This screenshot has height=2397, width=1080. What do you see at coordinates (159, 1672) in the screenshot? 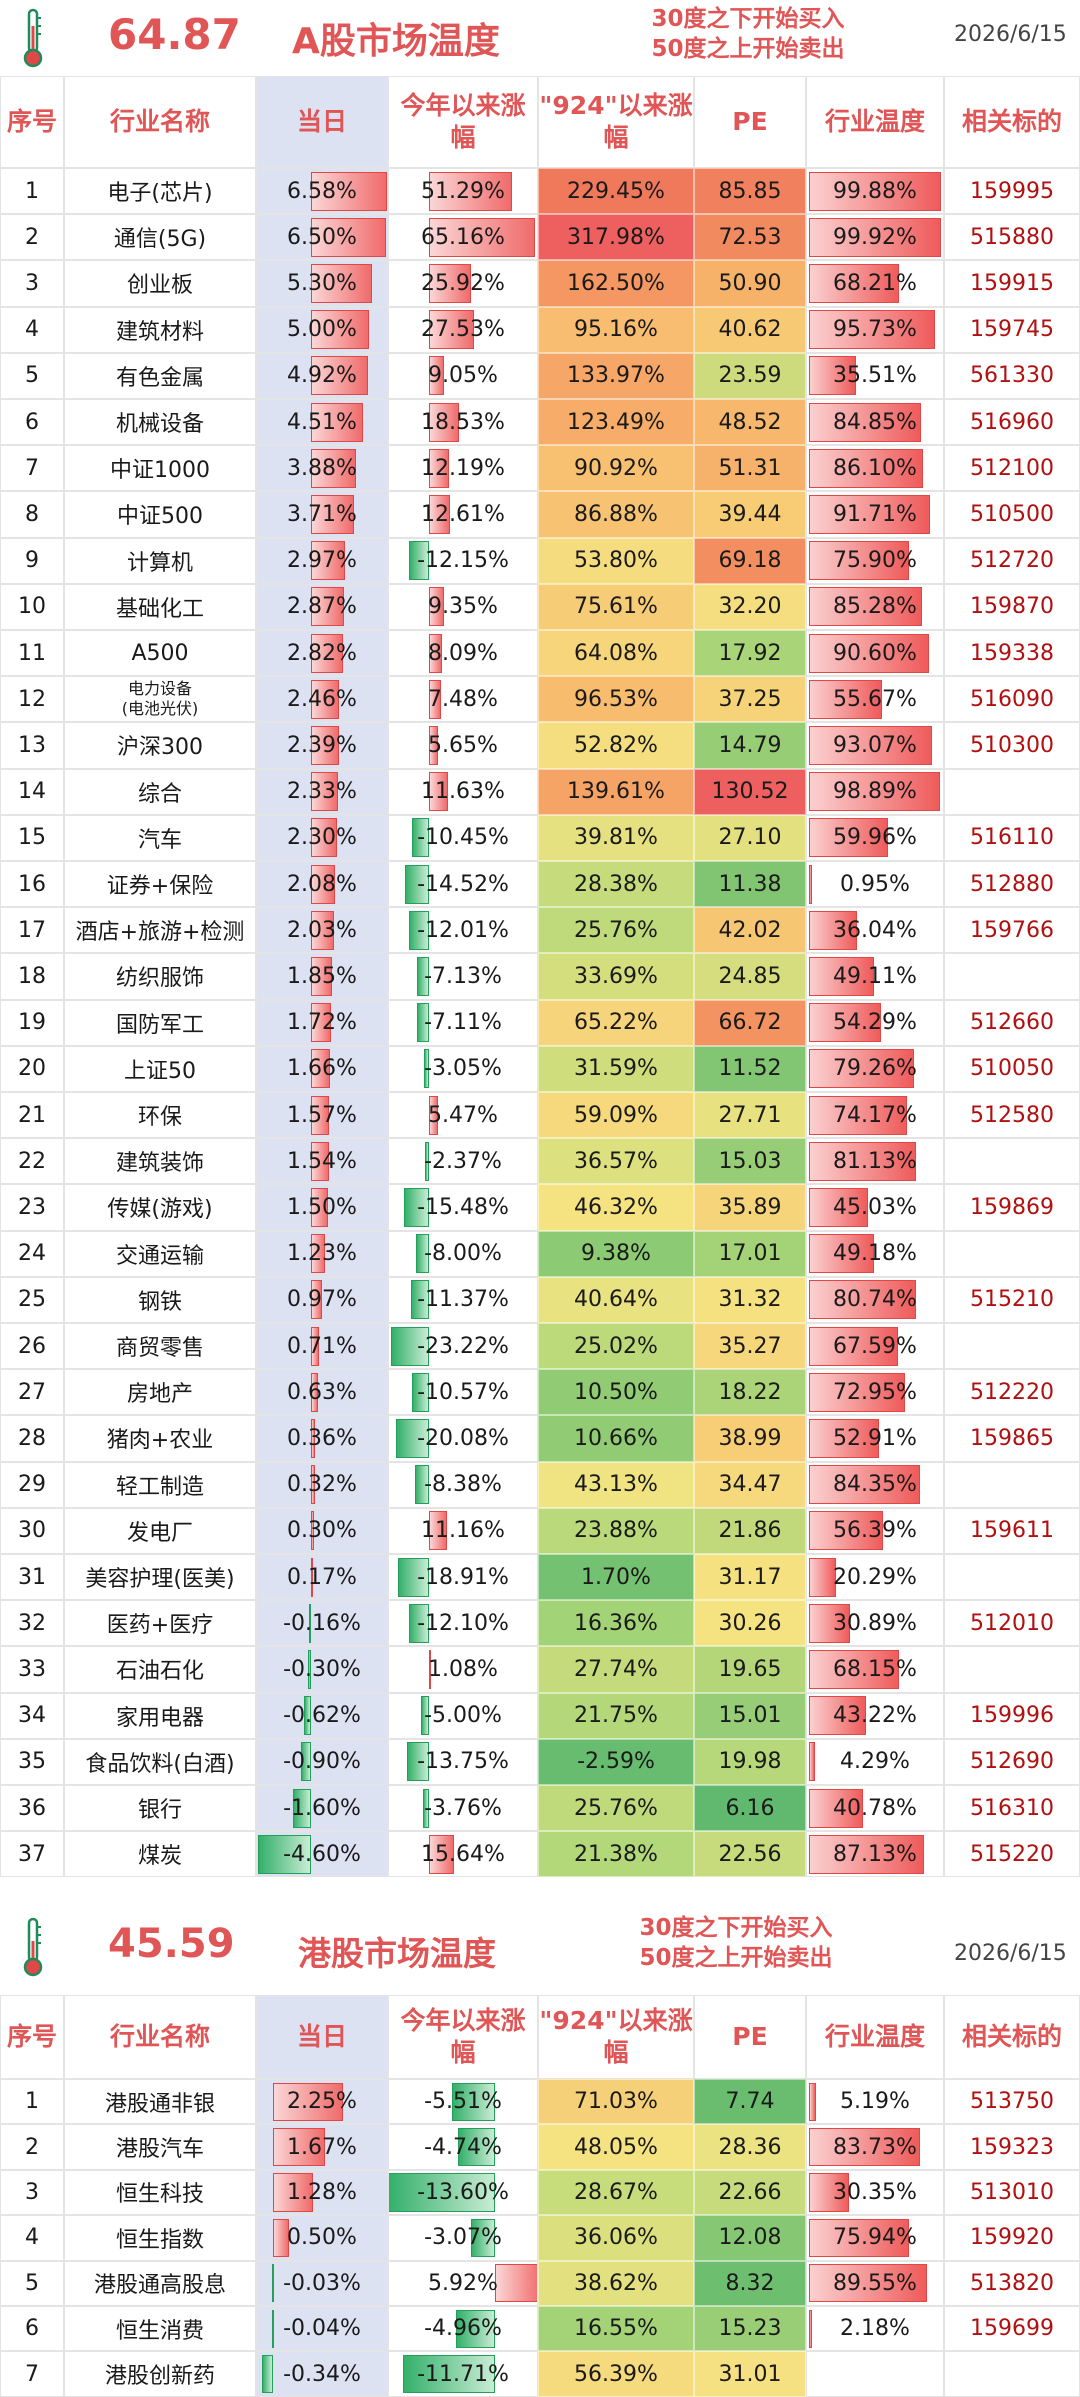
I see `name-value: 石油石化` at bounding box center [159, 1672].